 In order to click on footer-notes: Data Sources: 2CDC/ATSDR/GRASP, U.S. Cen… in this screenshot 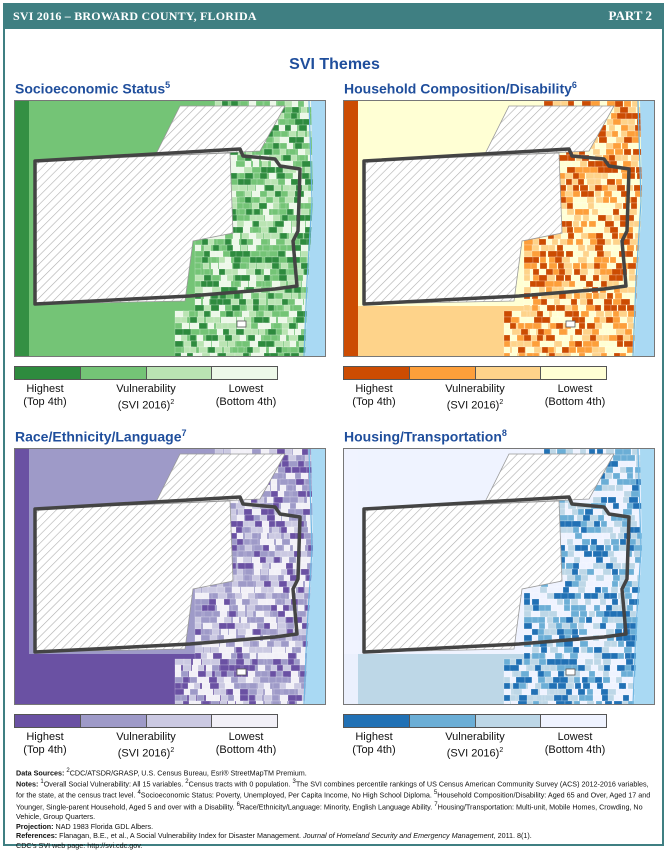, I will do `click(336, 809)`.